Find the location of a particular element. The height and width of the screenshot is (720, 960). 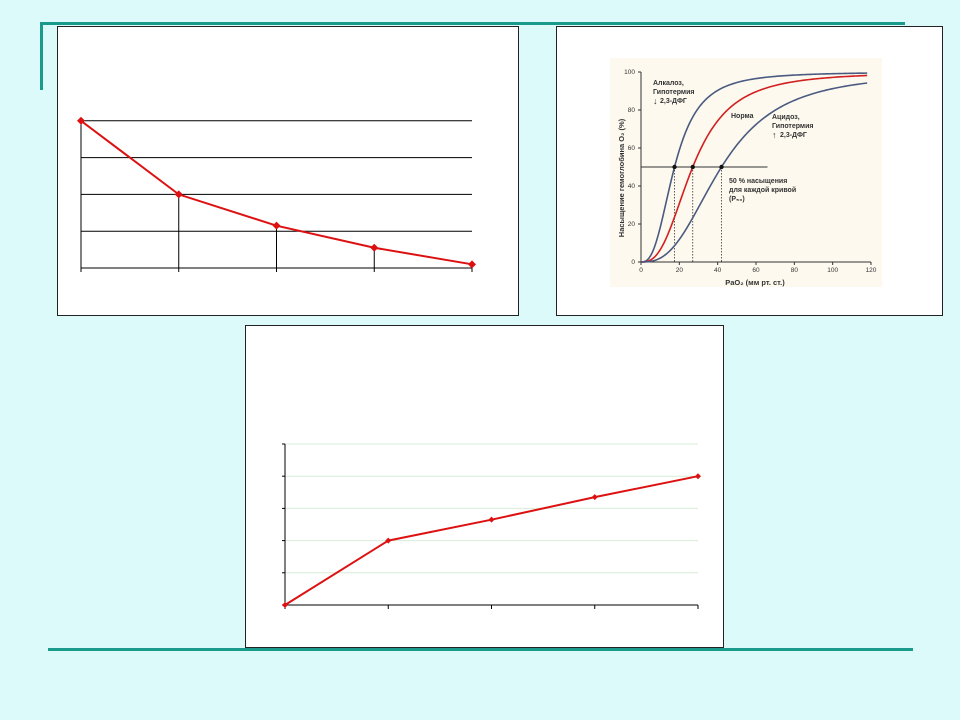

x-tick-label: 20 is located at coordinates (680, 270).